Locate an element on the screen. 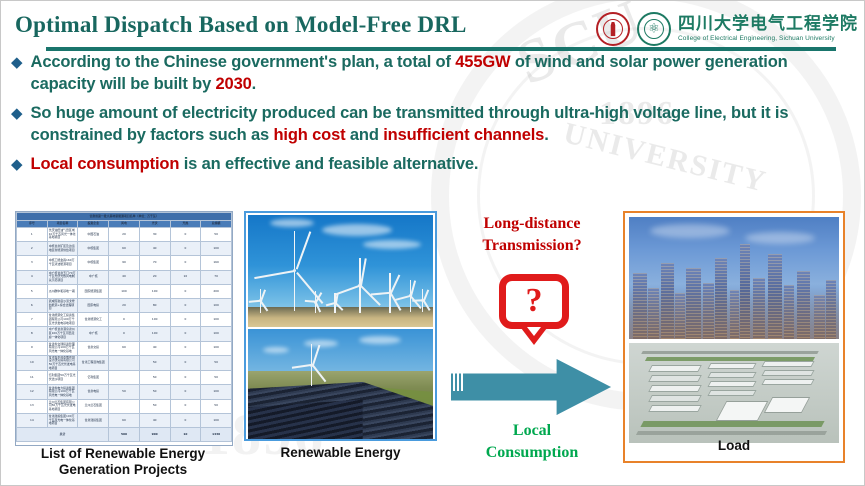 This screenshot has height=486, width=865. table-header-cell: 总规模 is located at coordinates (216, 224).